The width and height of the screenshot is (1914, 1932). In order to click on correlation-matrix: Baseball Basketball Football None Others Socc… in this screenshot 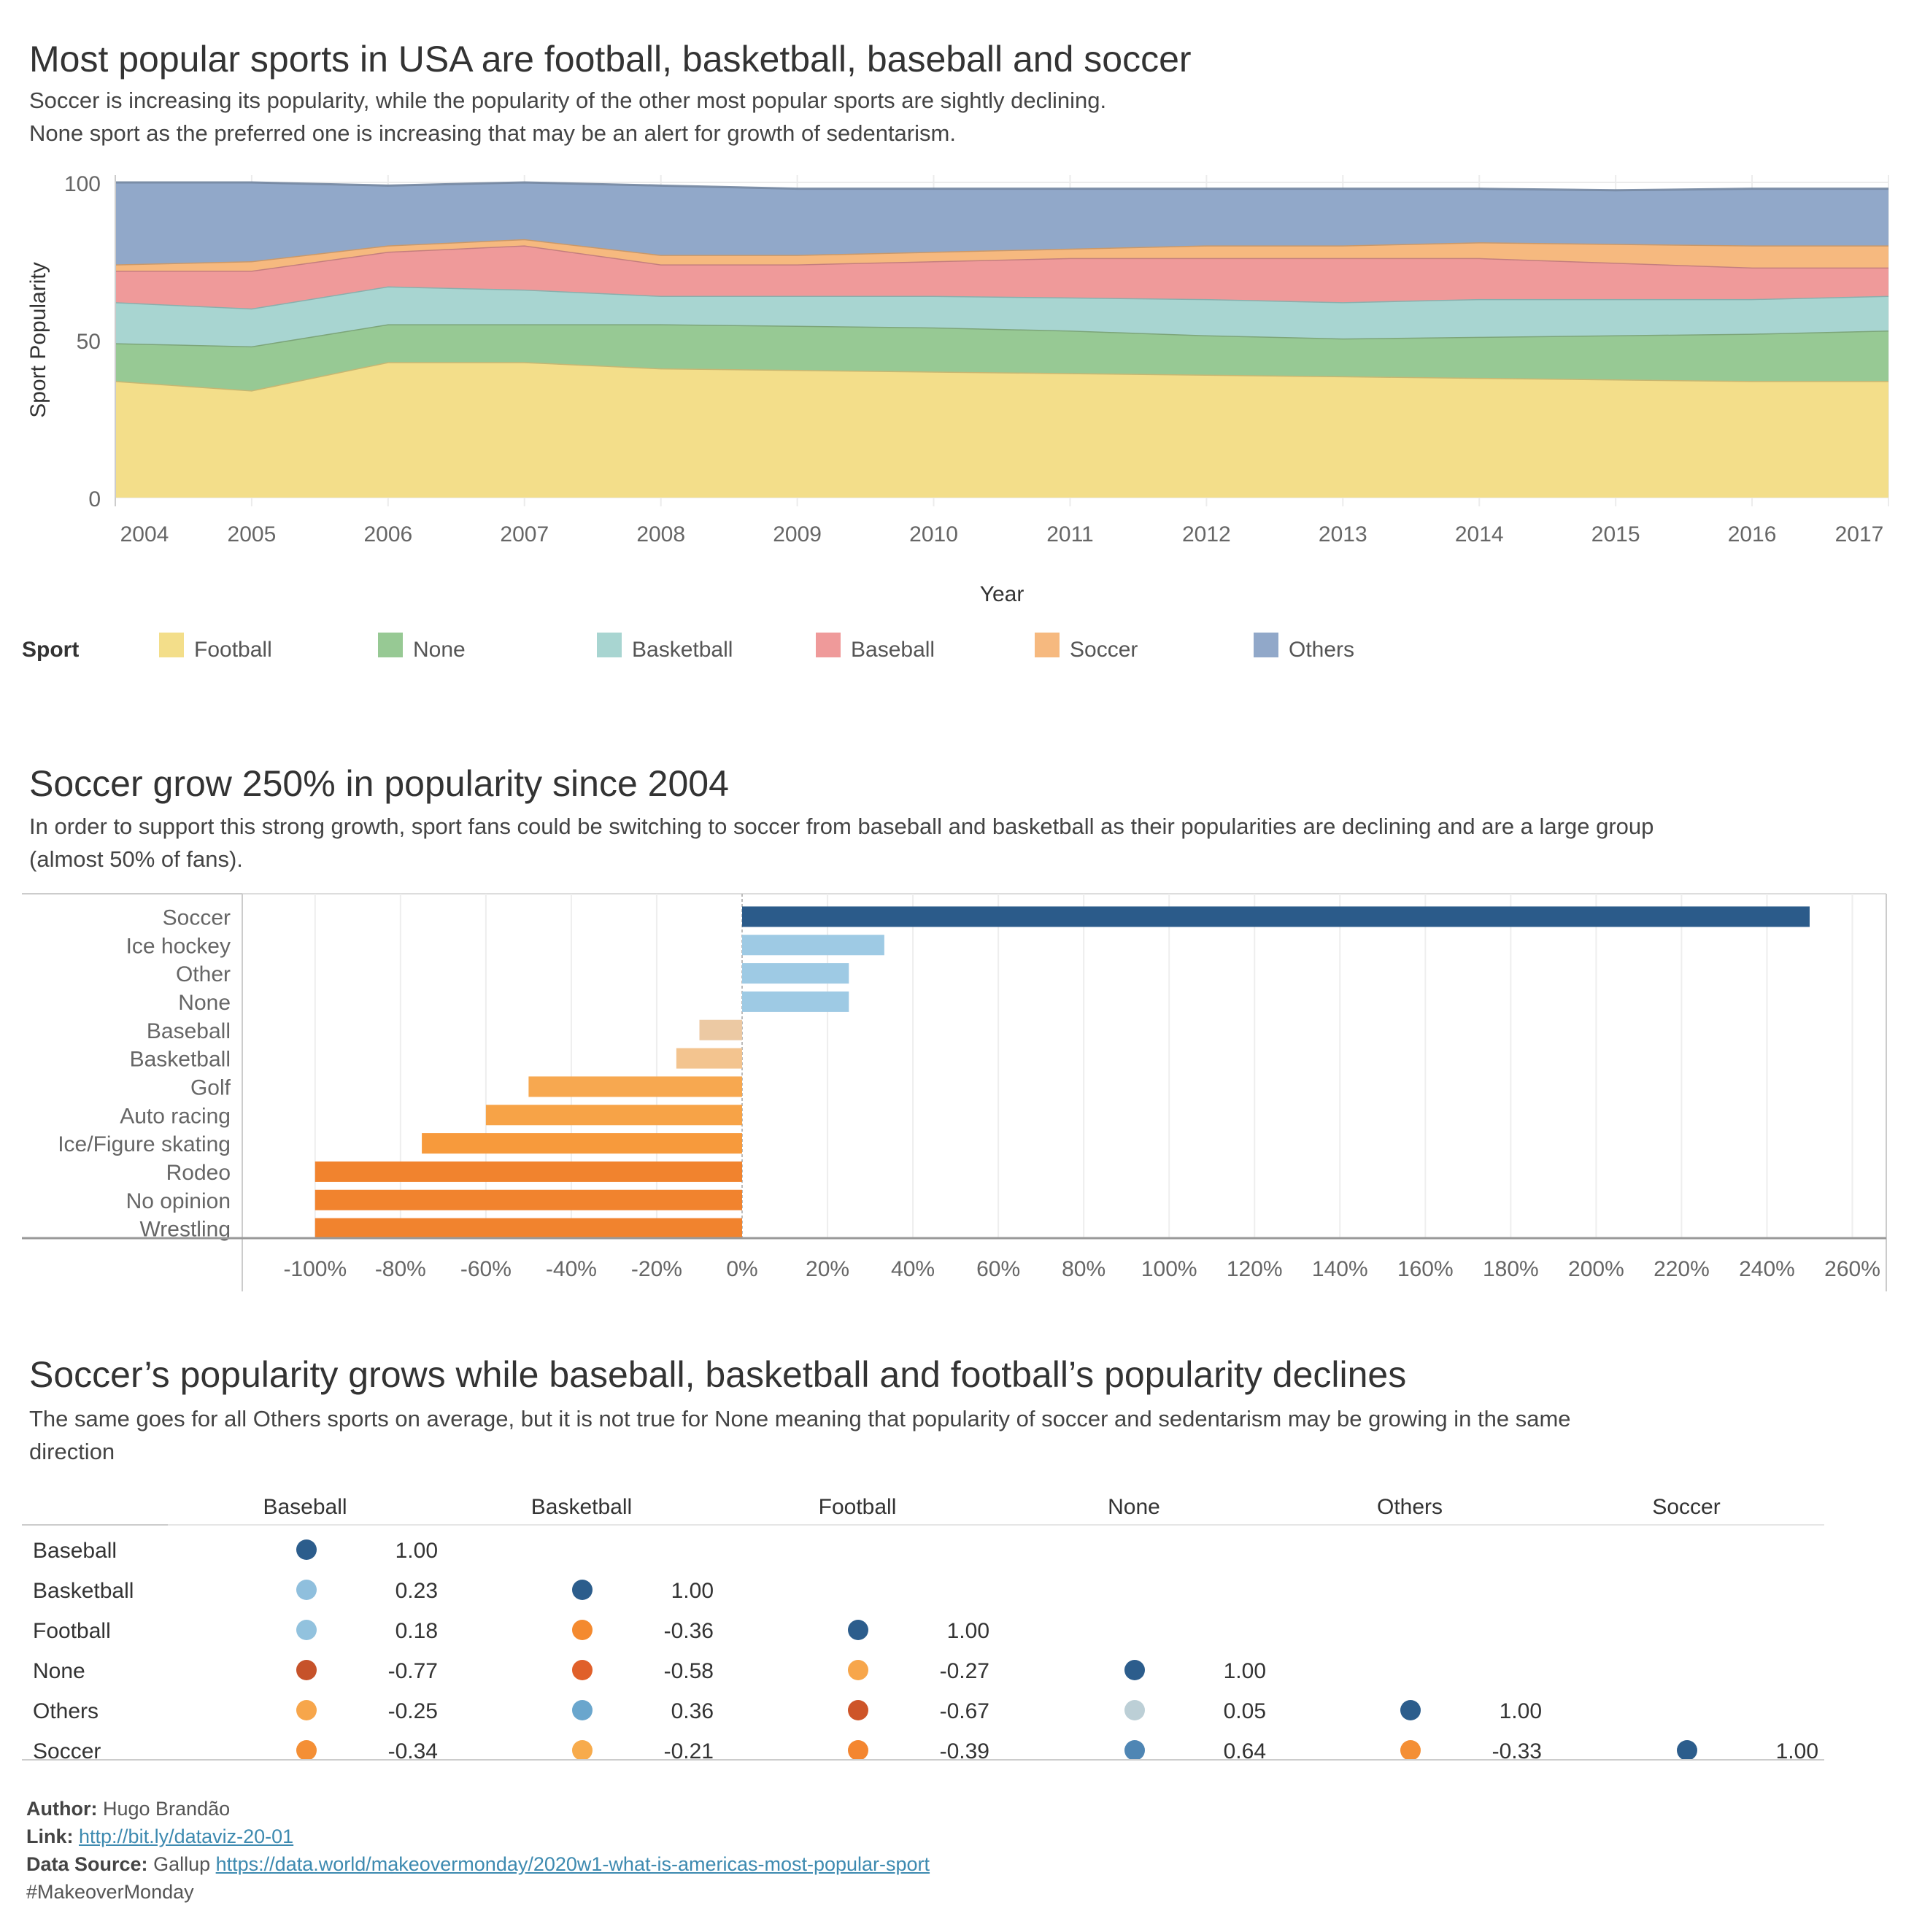, I will do `click(923, 1629)`.